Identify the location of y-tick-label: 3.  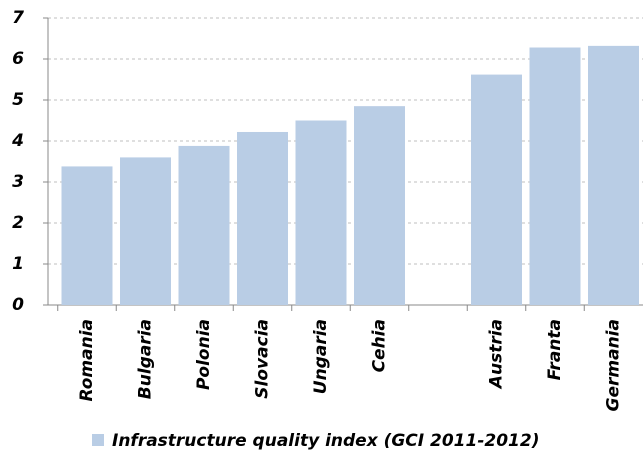
(18, 182).